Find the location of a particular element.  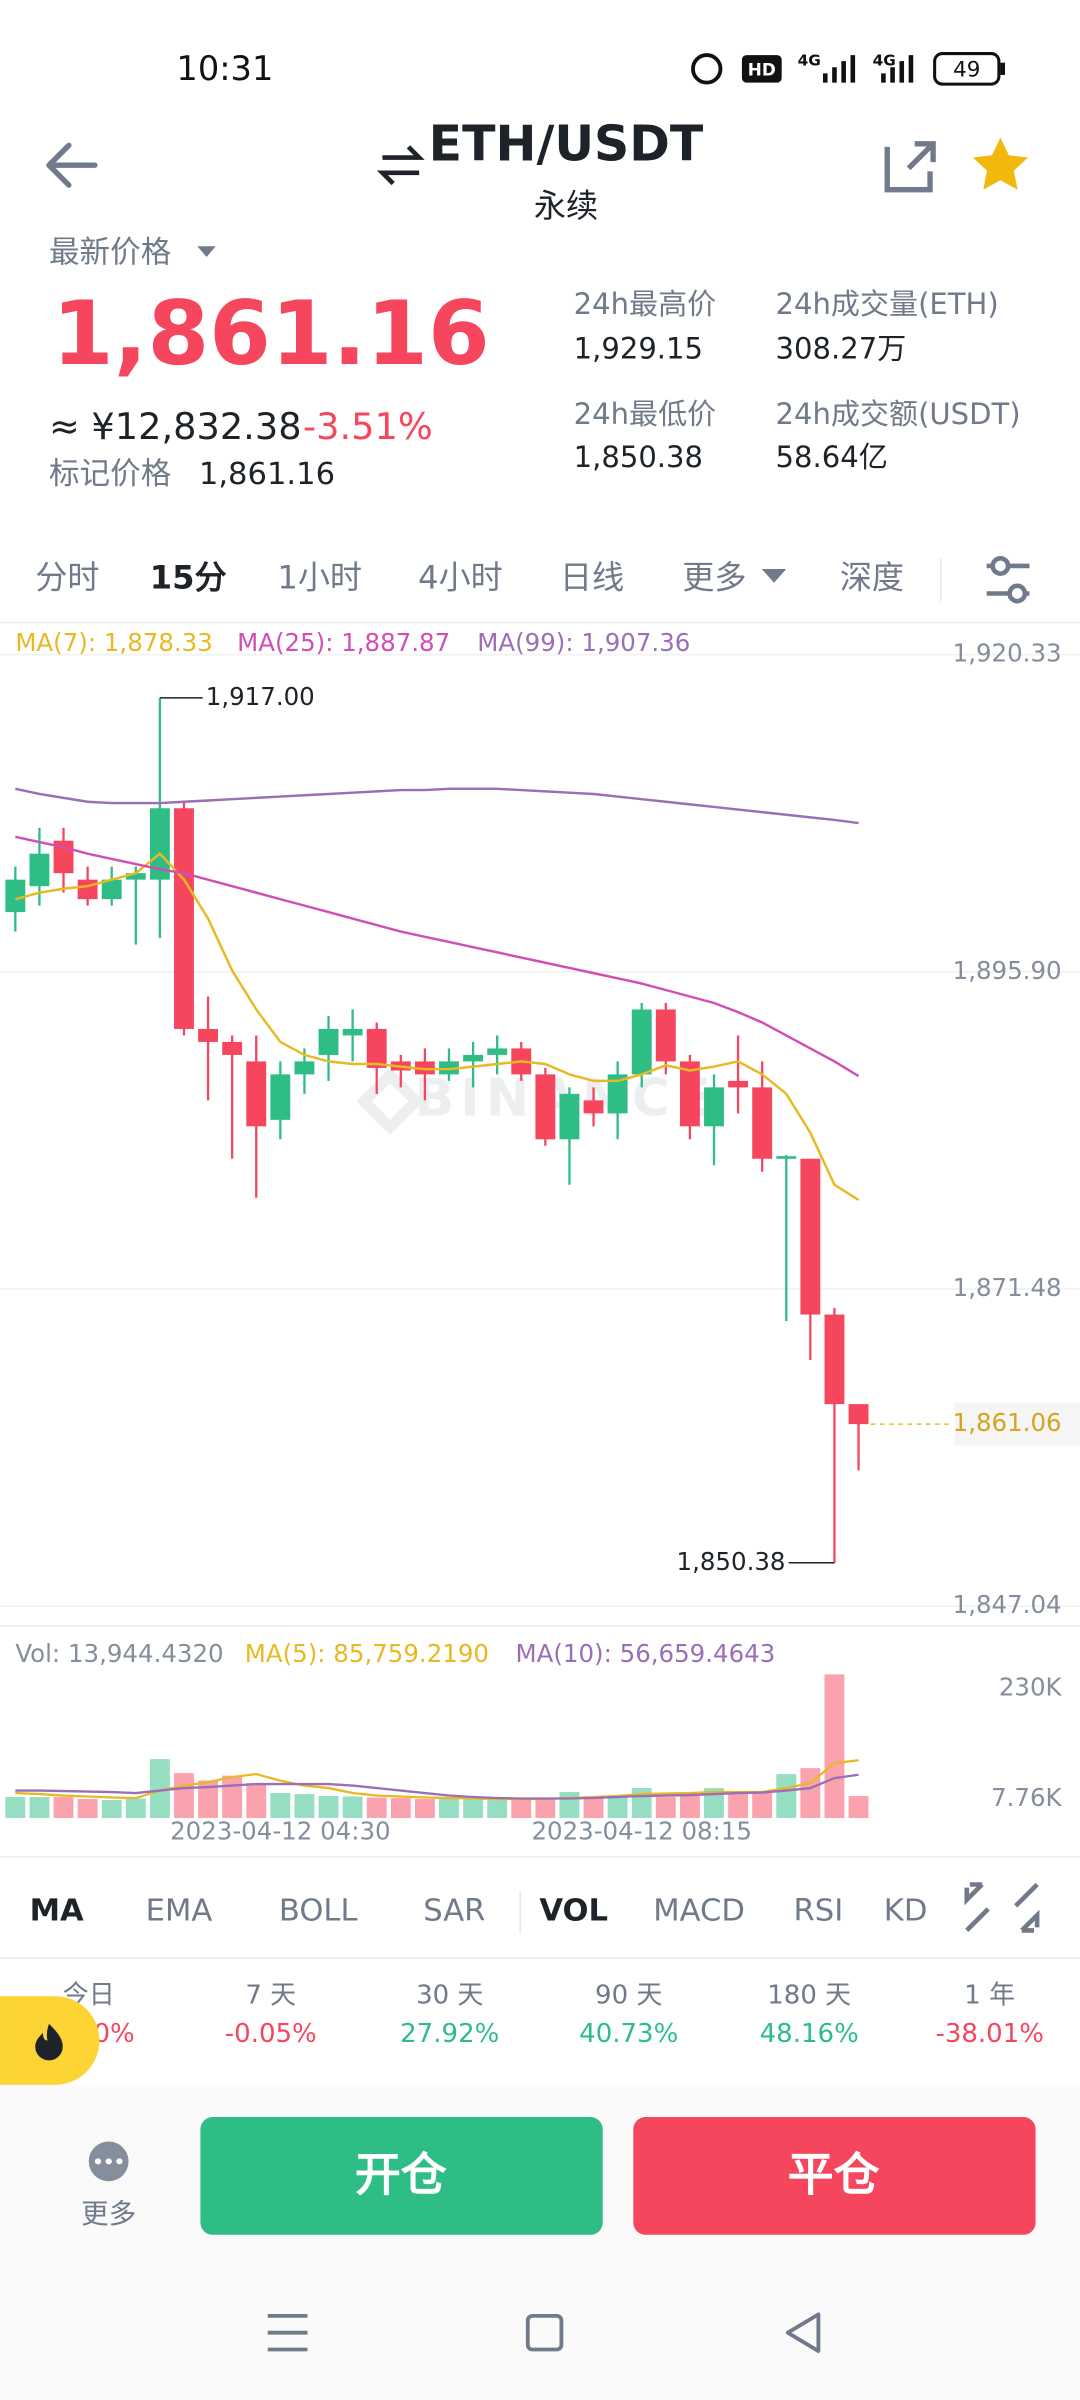

more-label: 更多 is located at coordinates (108, 2214).